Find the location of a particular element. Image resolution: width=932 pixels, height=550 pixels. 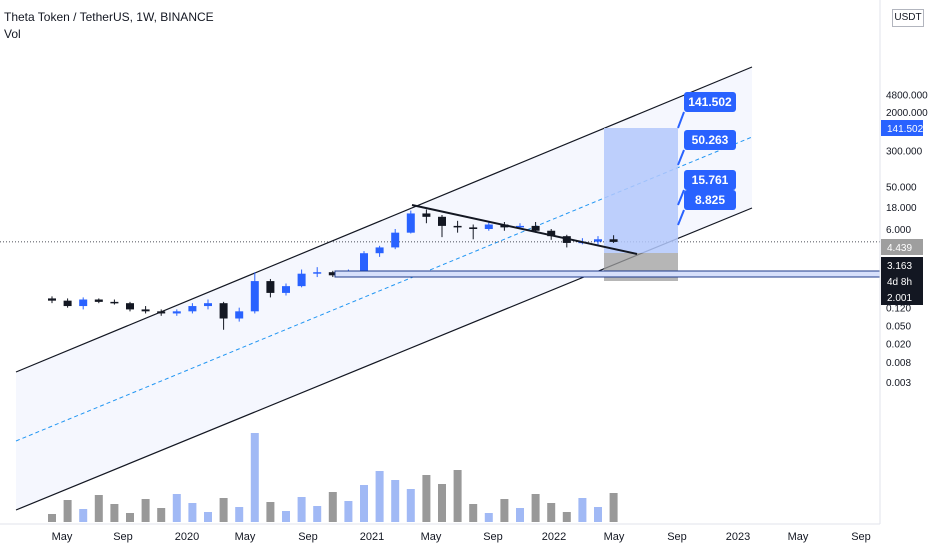

time-tick-label: 2020 is located at coordinates (187, 537).